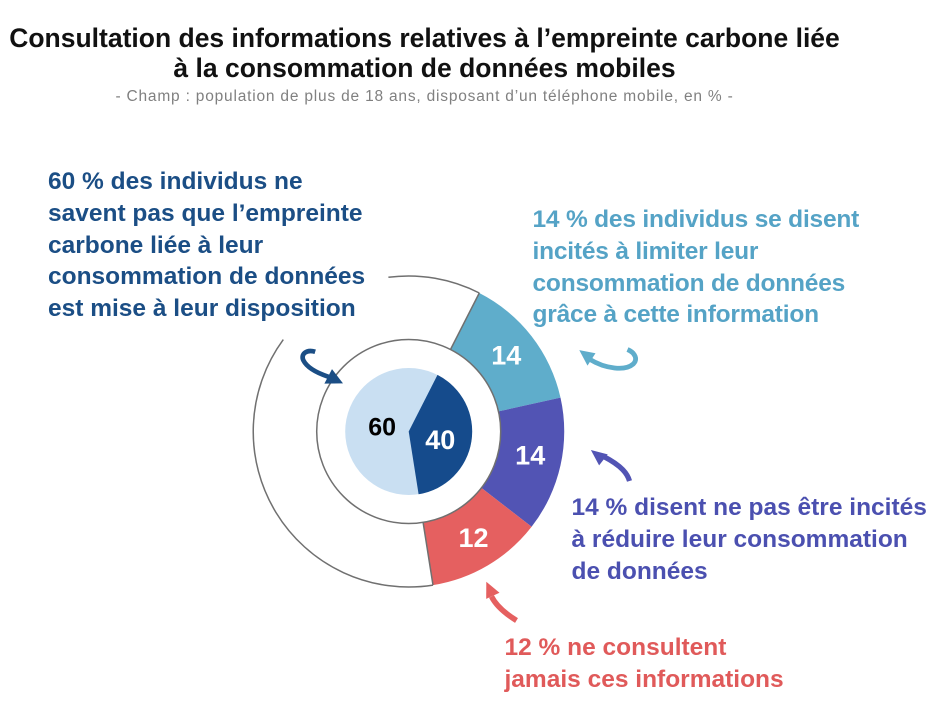  I want to click on svg-text: 12, so click(473, 538).